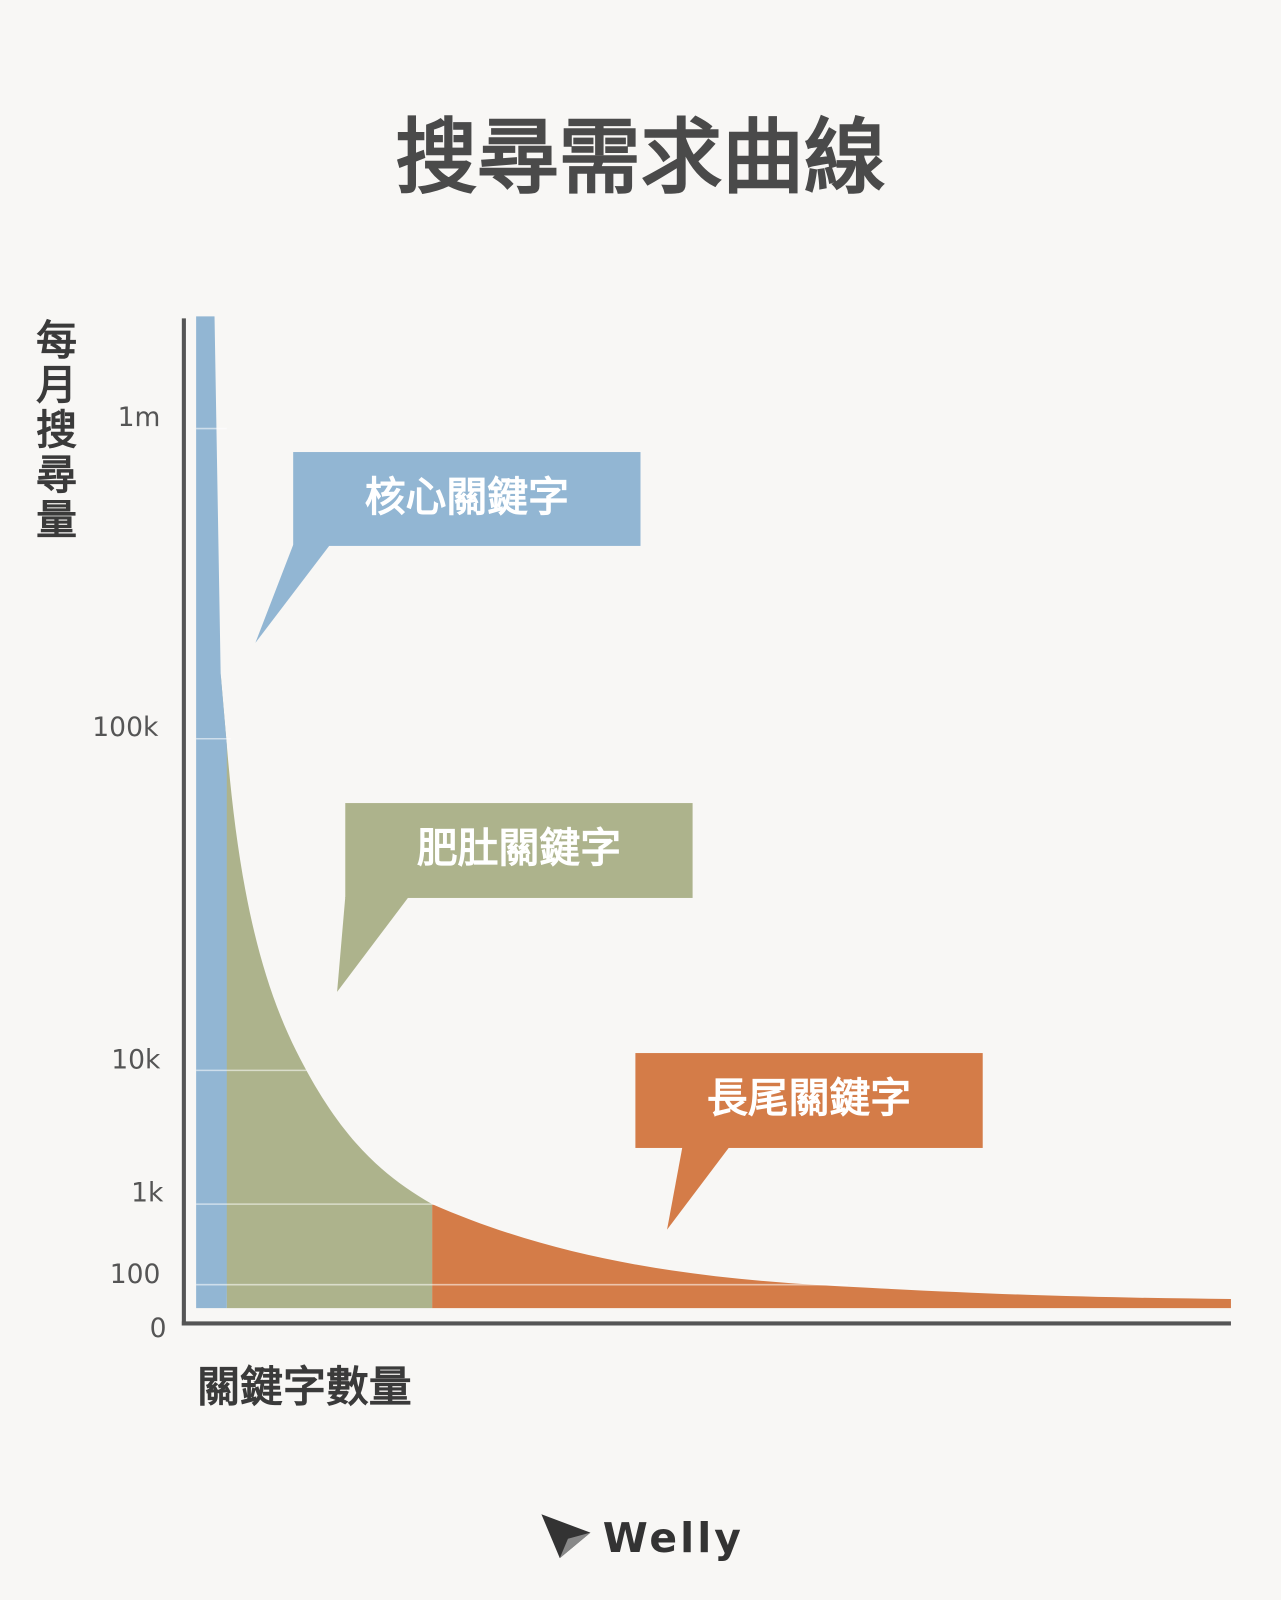 This screenshot has width=1281, height=1600. I want to click on y-axis-label: 每月搜尋量, so click(53, 430).